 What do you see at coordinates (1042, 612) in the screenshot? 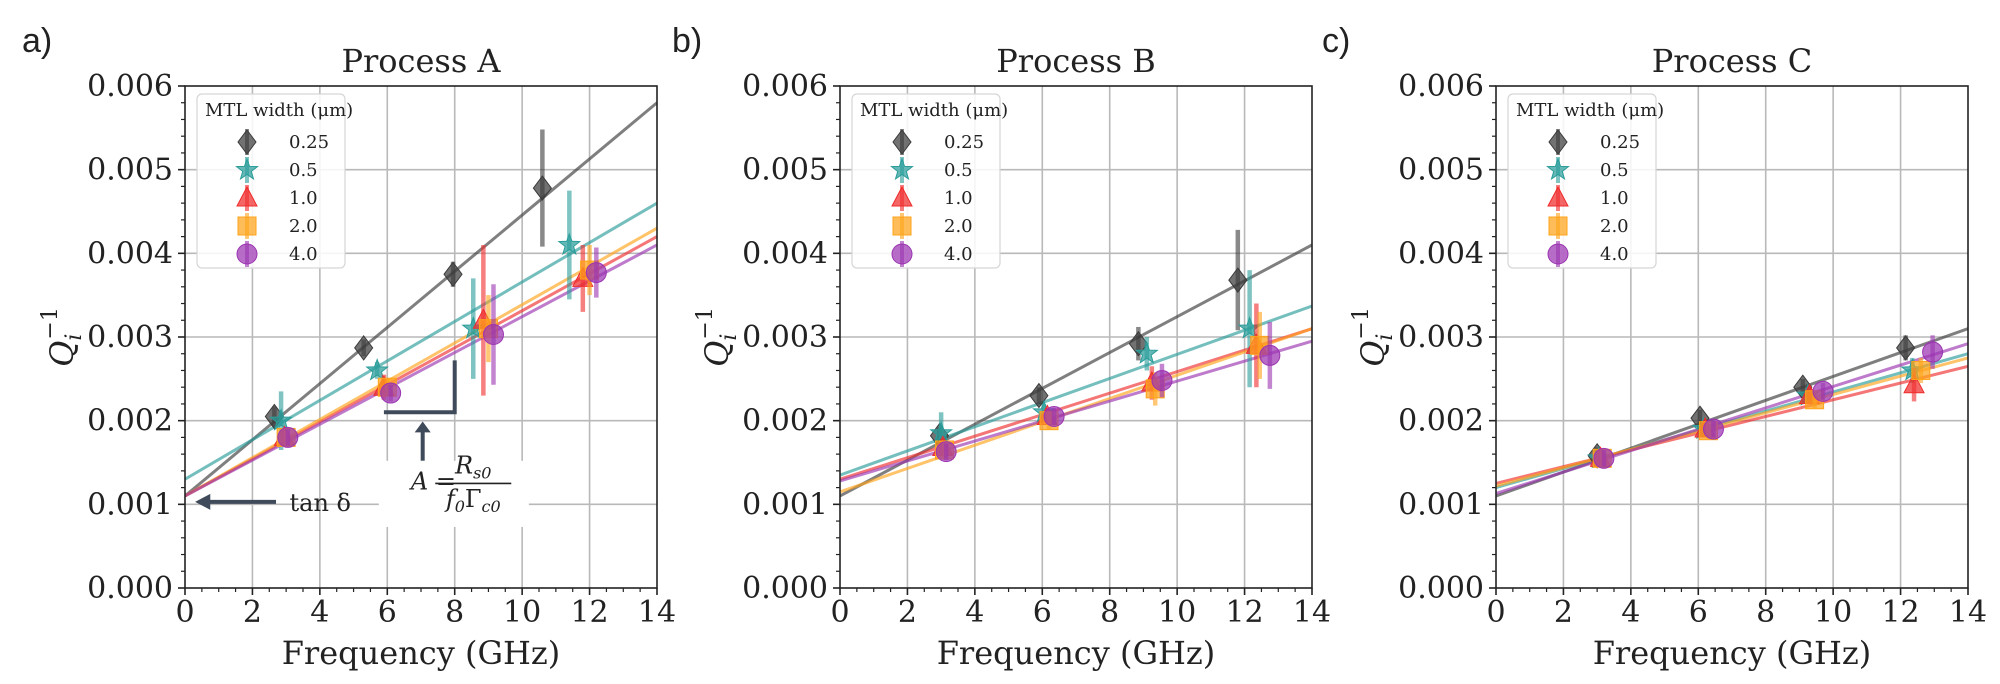
I see `x-tick-label: 6` at bounding box center [1042, 612].